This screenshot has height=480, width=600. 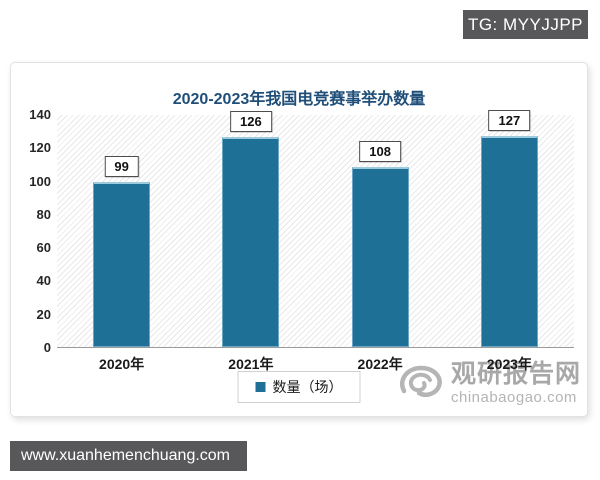 What do you see at coordinates (43, 314) in the screenshot?
I see `y-tick-label: 20` at bounding box center [43, 314].